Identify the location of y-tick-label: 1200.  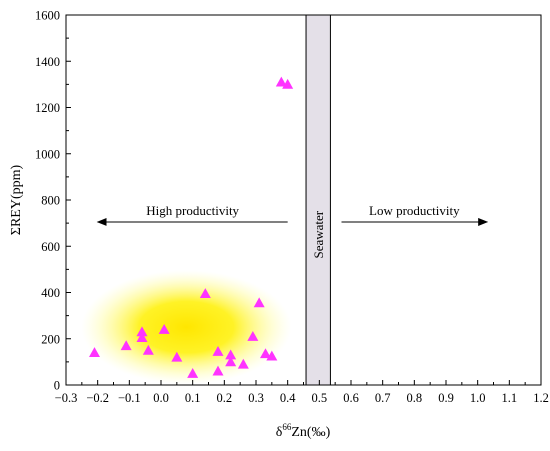
(47, 108).